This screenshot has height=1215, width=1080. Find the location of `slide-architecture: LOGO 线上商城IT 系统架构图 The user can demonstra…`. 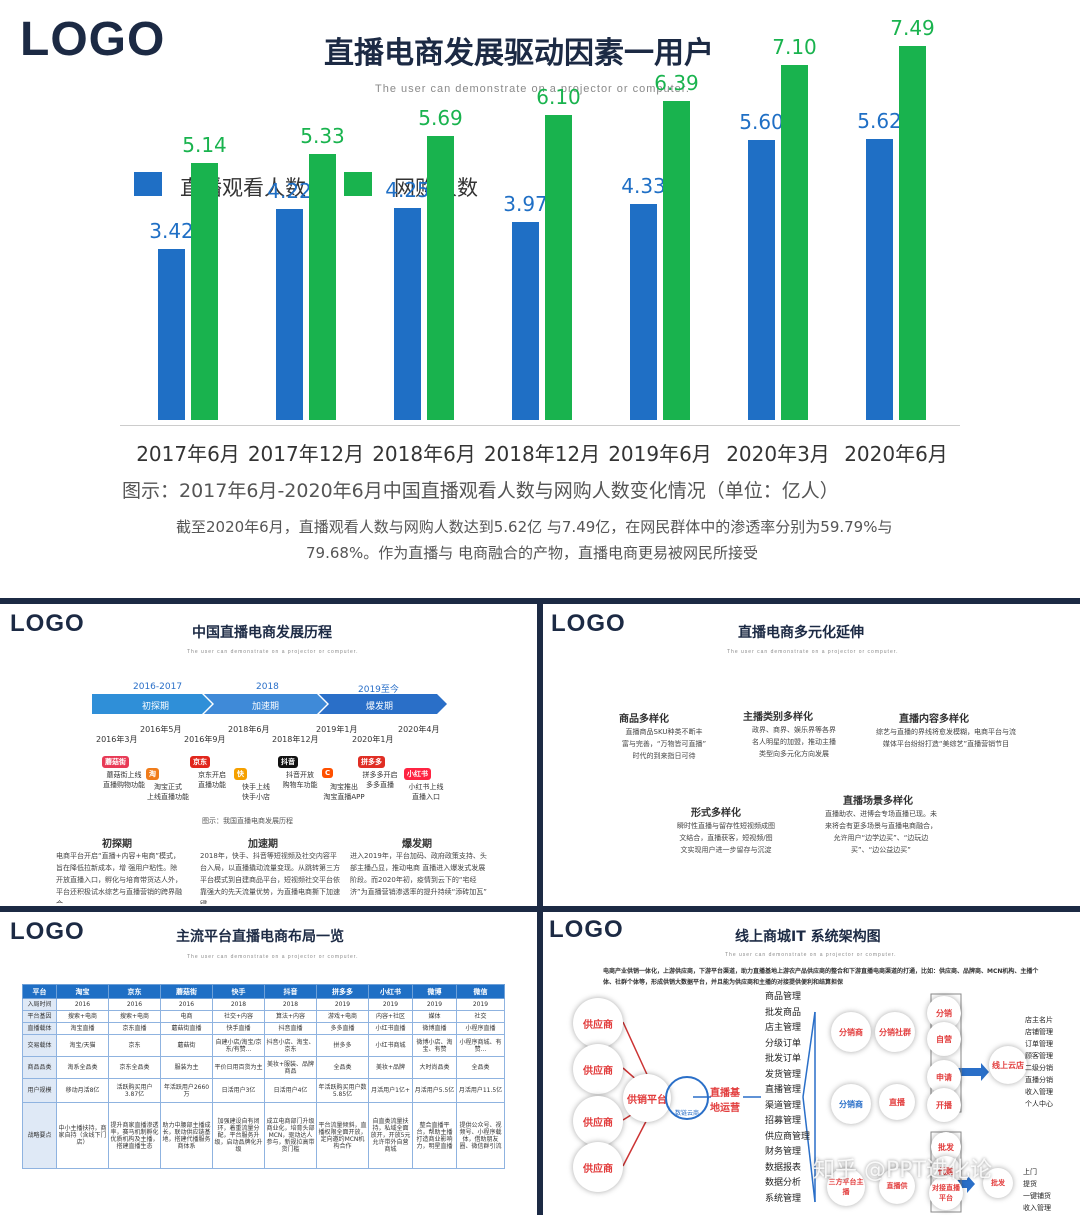

slide-architecture: LOGO 线上商城IT 系统架构图 The user can demonstra… is located at coordinates (811, 1063).